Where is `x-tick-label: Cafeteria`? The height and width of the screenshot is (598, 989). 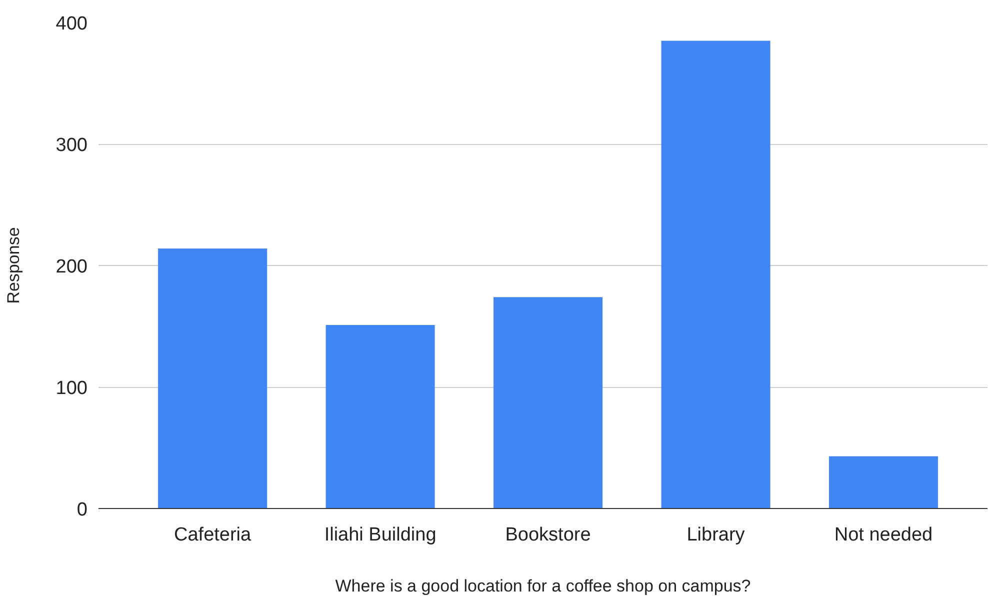
x-tick-label: Cafeteria is located at coordinates (213, 535).